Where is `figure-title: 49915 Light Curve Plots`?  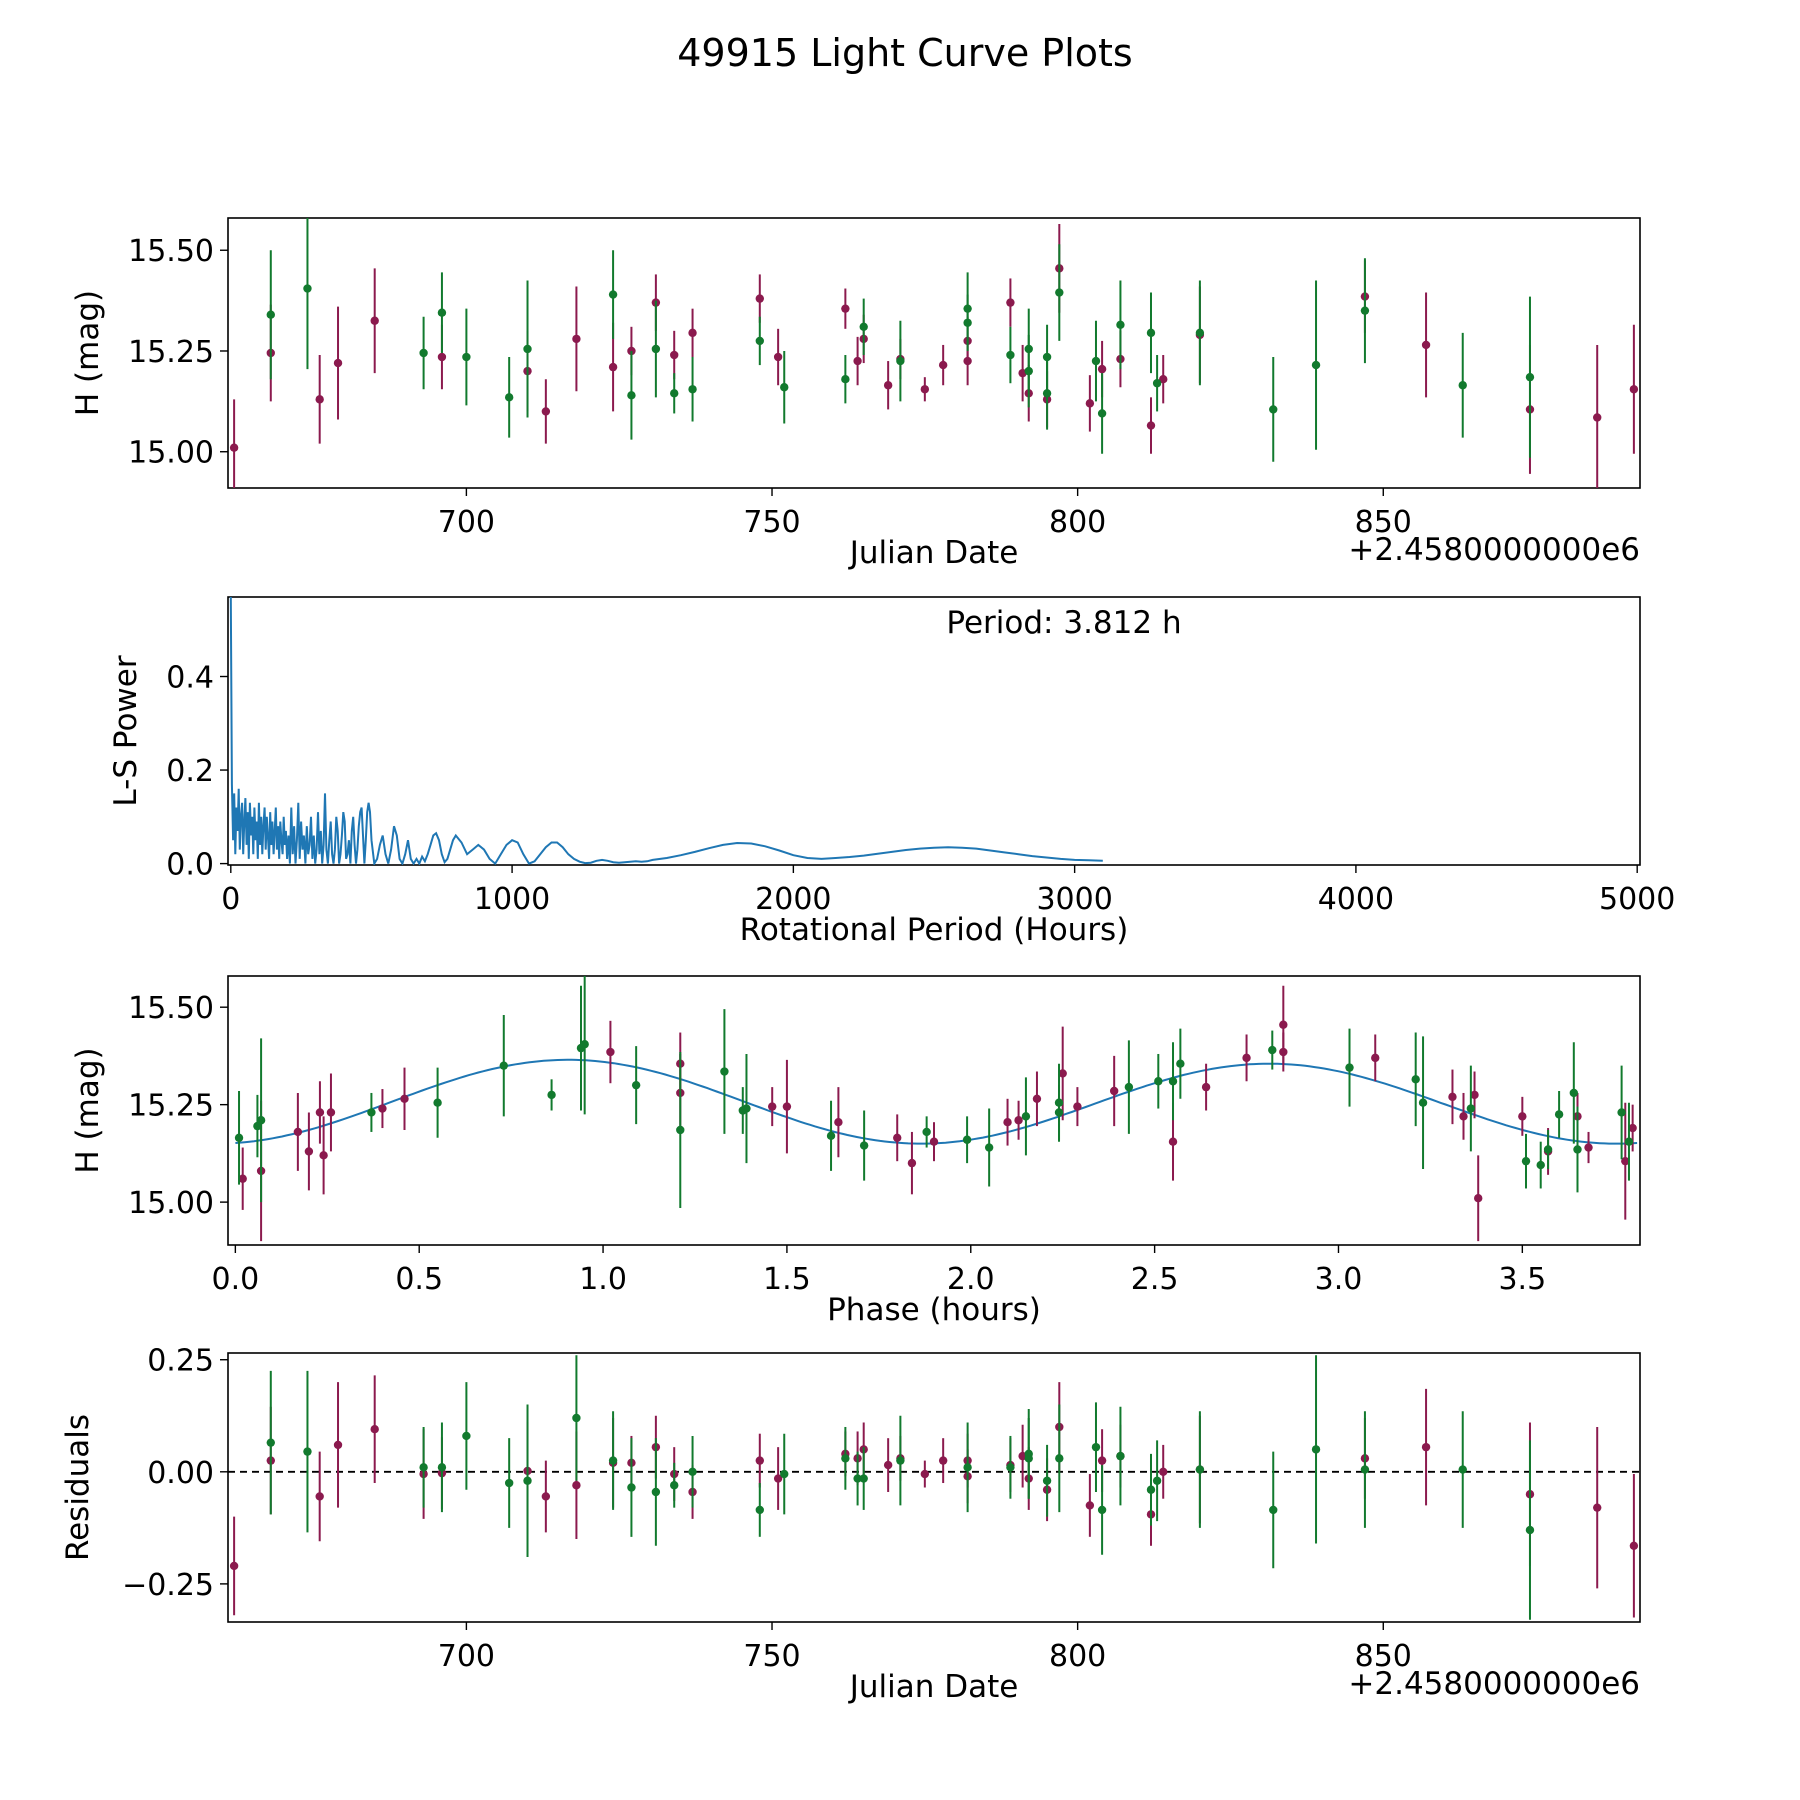 figure-title: 49915 Light Curve Plots is located at coordinates (904, 53).